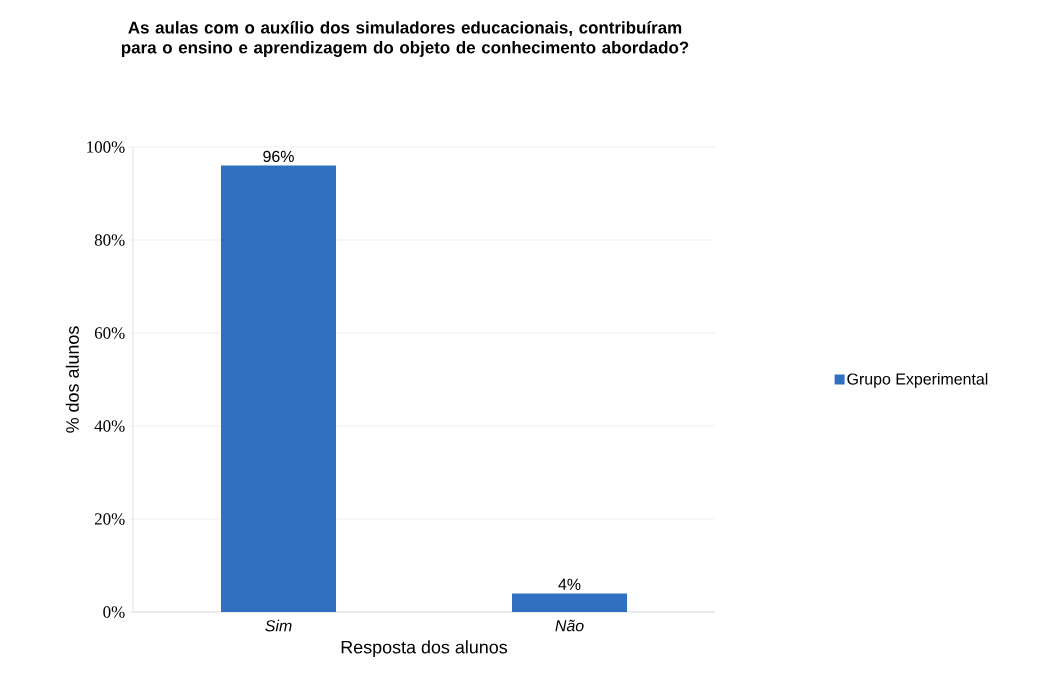 The image size is (1043, 695). Describe the element at coordinates (109, 240) in the screenshot. I see `y-tick-label: 80%` at that location.